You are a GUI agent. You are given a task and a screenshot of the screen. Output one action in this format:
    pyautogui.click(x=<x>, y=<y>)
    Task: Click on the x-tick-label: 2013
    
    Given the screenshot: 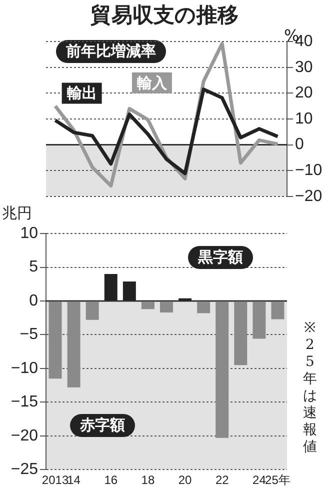 What is the action you would take?
    pyautogui.click(x=55, y=480)
    